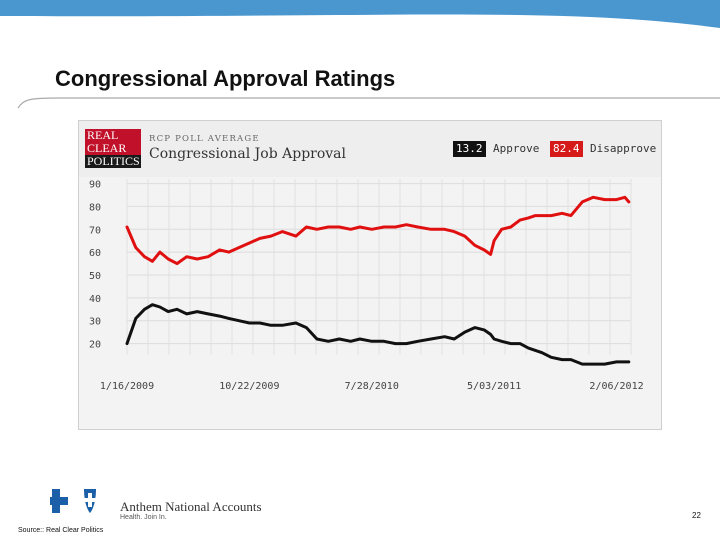 This screenshot has width=720, height=540. Describe the element at coordinates (204, 139) in the screenshot. I see `chart-kicker: RCP POLL AVERAGE` at that location.